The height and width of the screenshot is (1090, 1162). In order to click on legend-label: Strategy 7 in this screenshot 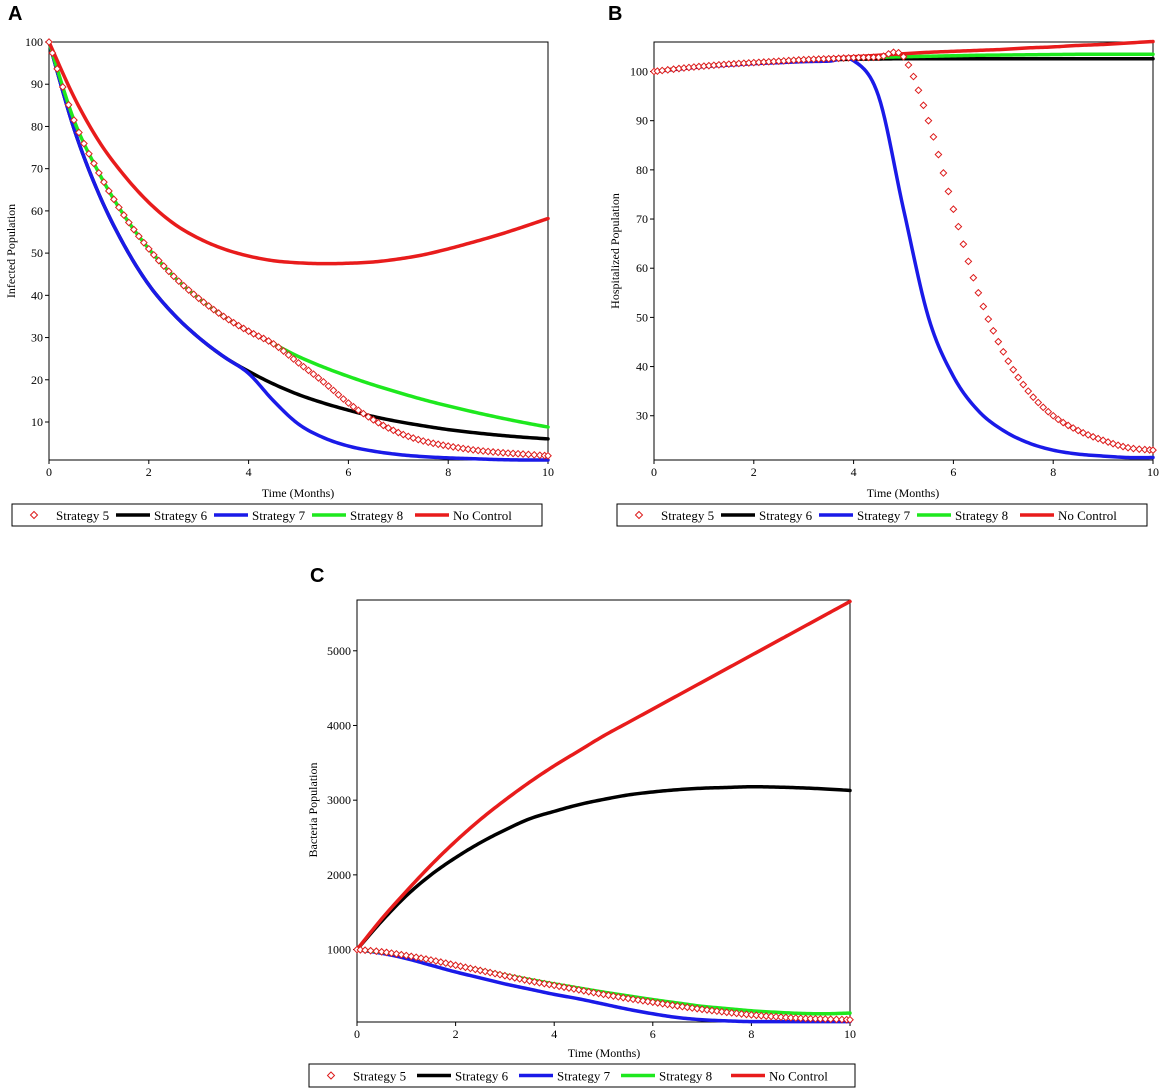, I will do `click(279, 515)`.